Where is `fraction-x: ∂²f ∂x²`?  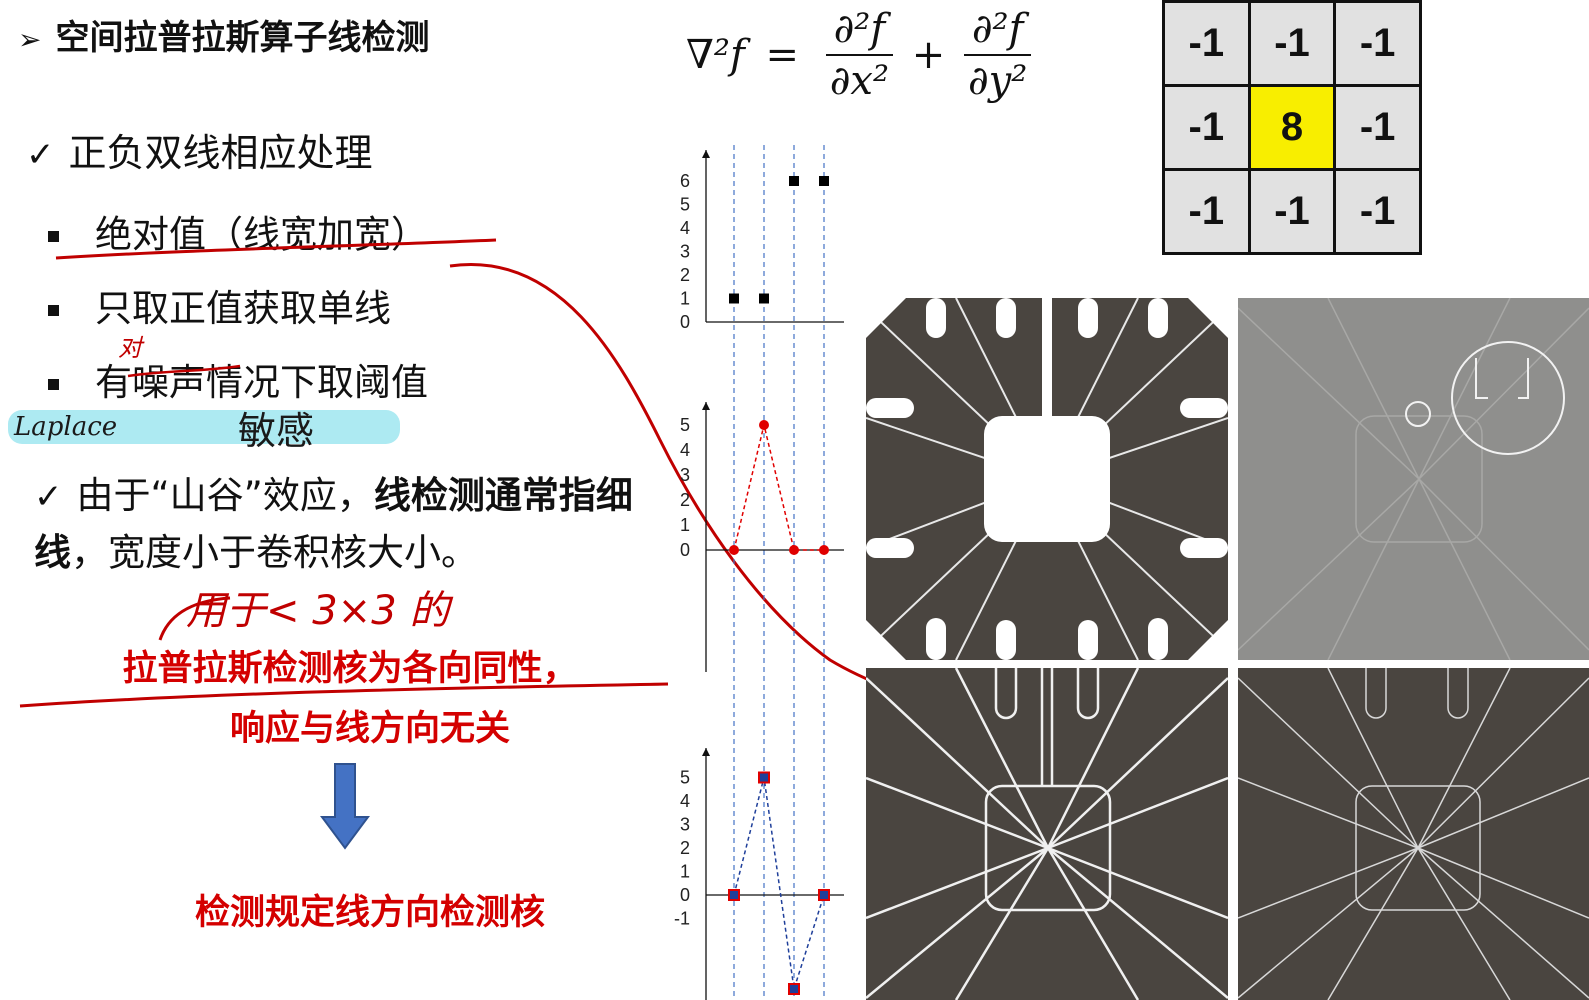
fraction-x: ∂²f ∂x² is located at coordinates (859, 55).